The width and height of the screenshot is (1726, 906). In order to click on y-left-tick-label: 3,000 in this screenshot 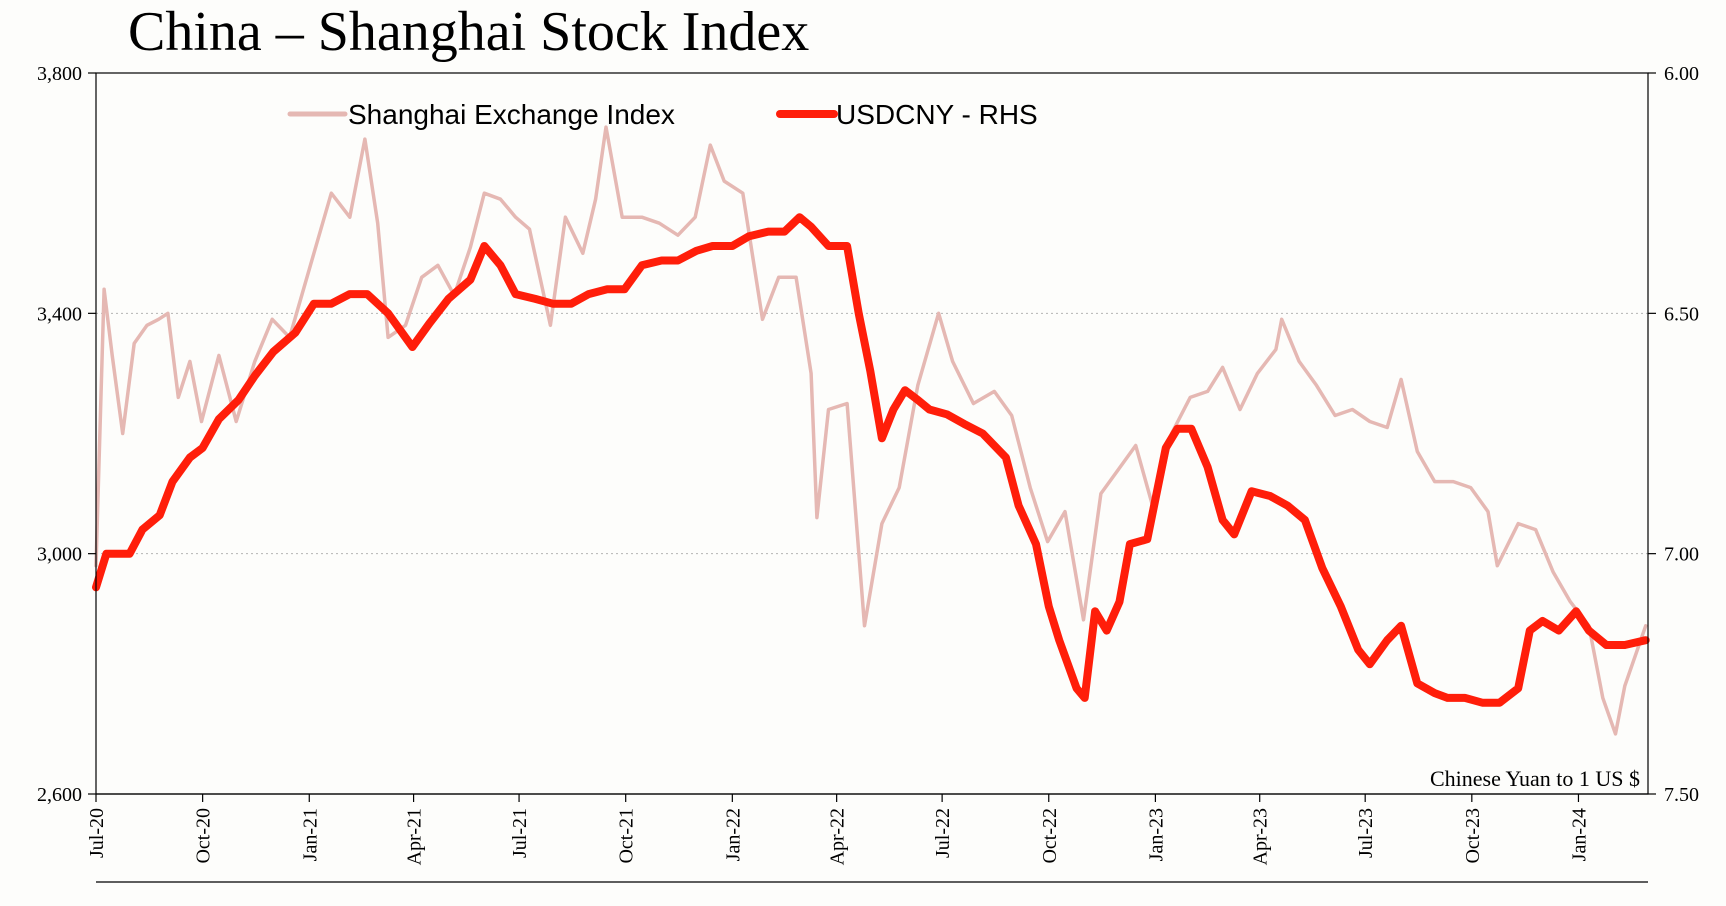, I will do `click(59, 555)`.